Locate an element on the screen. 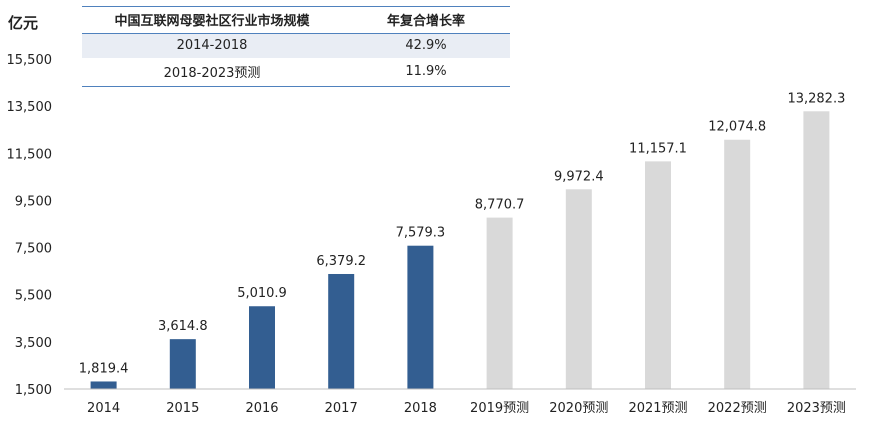  y-tick-label: 13,500 is located at coordinates (30, 107).